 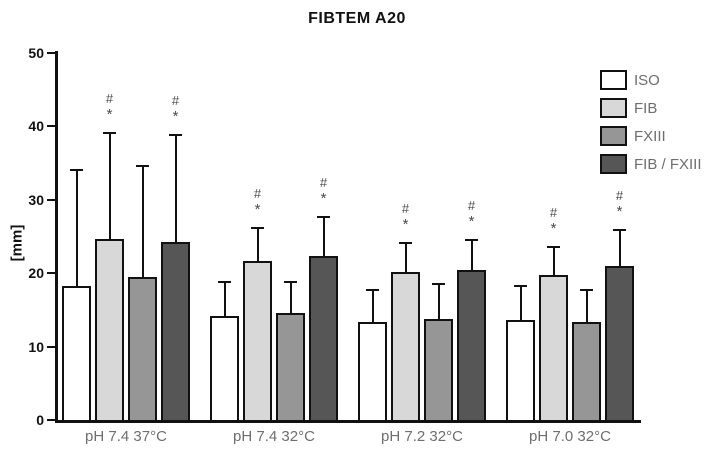 What do you see at coordinates (586, 371) in the screenshot?
I see `bar-fxiii-group4` at bounding box center [586, 371].